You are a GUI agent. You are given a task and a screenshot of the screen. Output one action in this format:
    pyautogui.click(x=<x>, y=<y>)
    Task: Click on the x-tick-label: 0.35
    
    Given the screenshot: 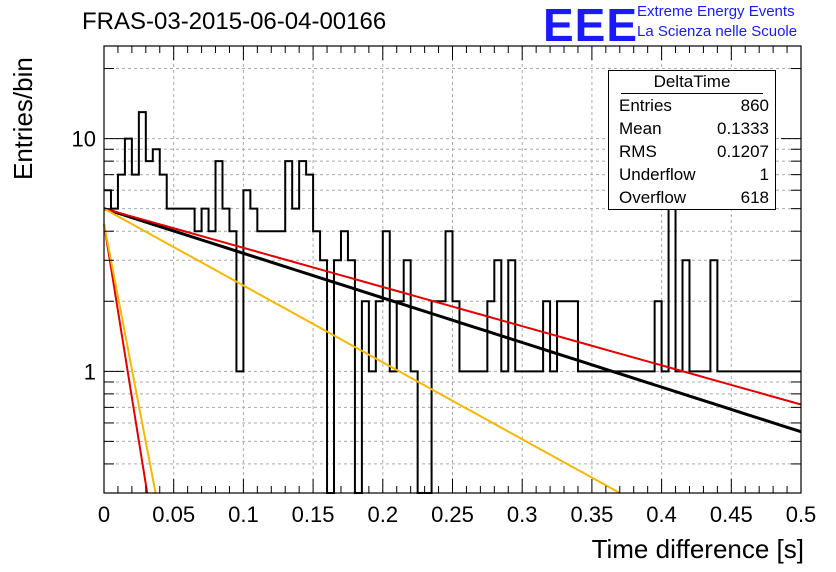 What is the action you would take?
    pyautogui.click(x=591, y=514)
    